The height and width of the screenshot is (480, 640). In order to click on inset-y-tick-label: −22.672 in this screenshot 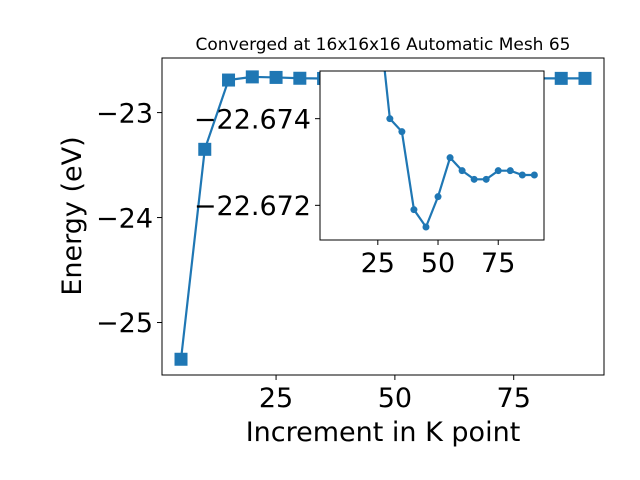, I will do `click(252, 206)`.